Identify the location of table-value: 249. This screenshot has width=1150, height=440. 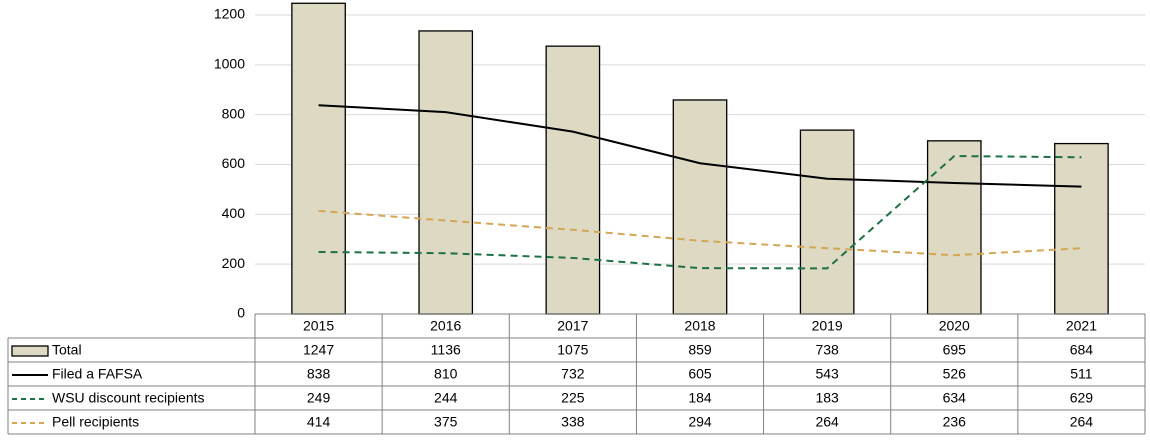
(319, 398).